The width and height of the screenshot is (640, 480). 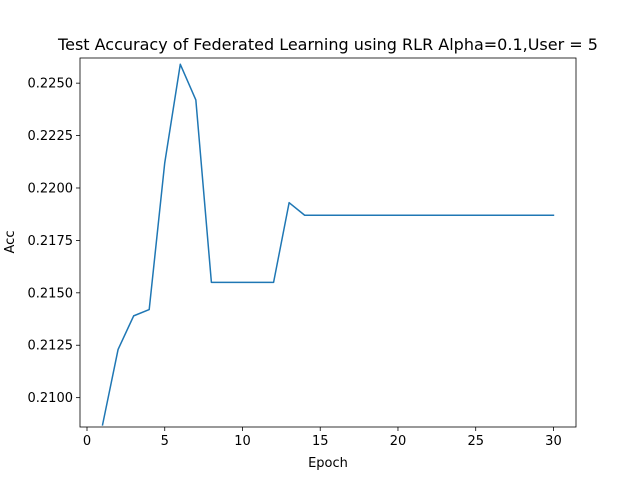 What do you see at coordinates (165, 441) in the screenshot?
I see `x-tick-label: 5` at bounding box center [165, 441].